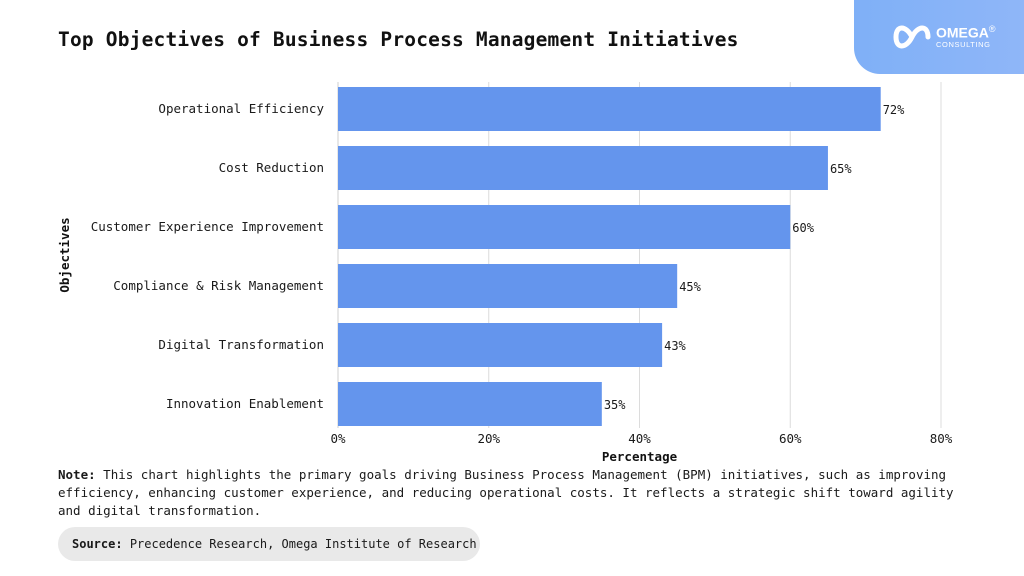  I want to click on x-tick-label: 0%, so click(338, 438).